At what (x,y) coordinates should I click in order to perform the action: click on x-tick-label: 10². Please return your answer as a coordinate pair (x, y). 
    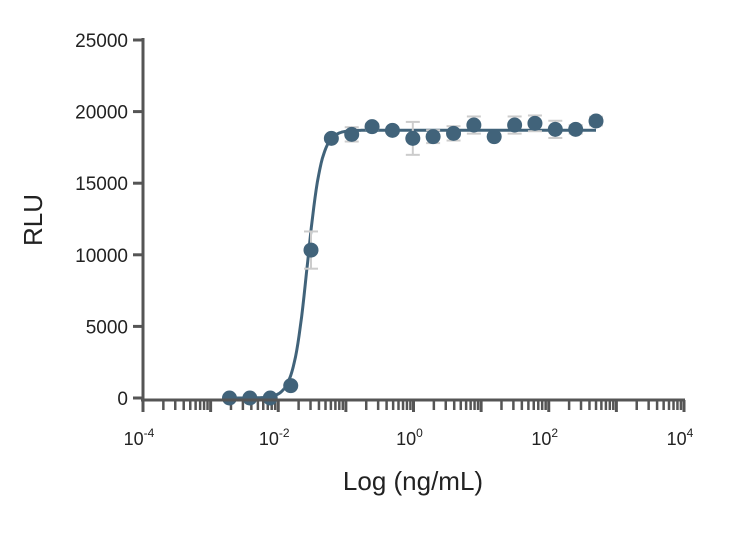
    Looking at the image, I should click on (544, 437).